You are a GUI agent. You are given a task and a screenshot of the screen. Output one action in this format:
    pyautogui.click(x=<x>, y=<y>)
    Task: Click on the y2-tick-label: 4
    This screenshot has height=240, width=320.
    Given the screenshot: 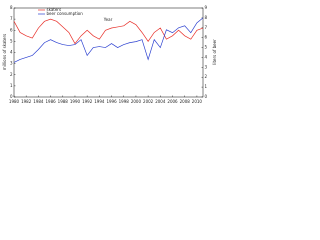 What is the action you would take?
    pyautogui.click(x=206, y=56)
    